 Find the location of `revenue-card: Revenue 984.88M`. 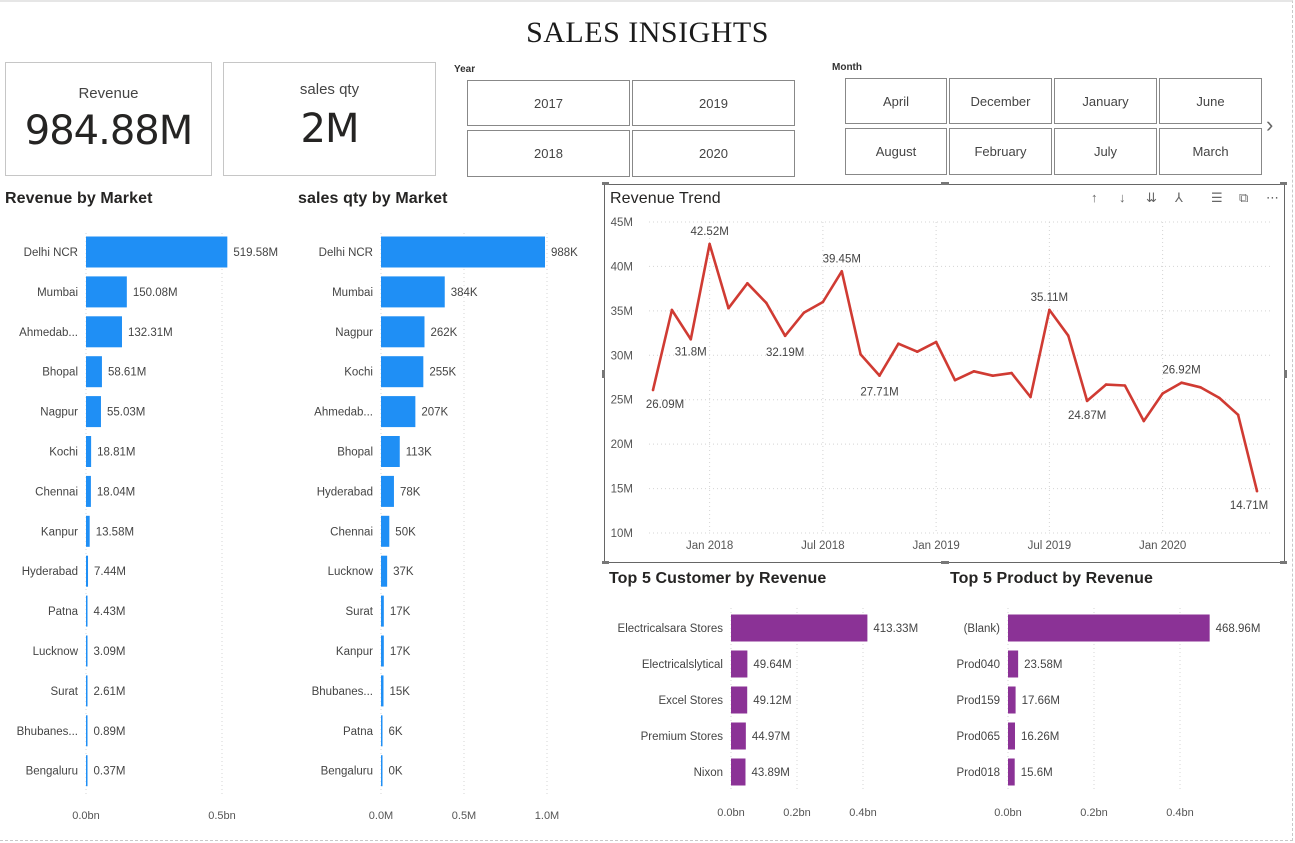

revenue-card: Revenue 984.88M is located at coordinates (108, 119).